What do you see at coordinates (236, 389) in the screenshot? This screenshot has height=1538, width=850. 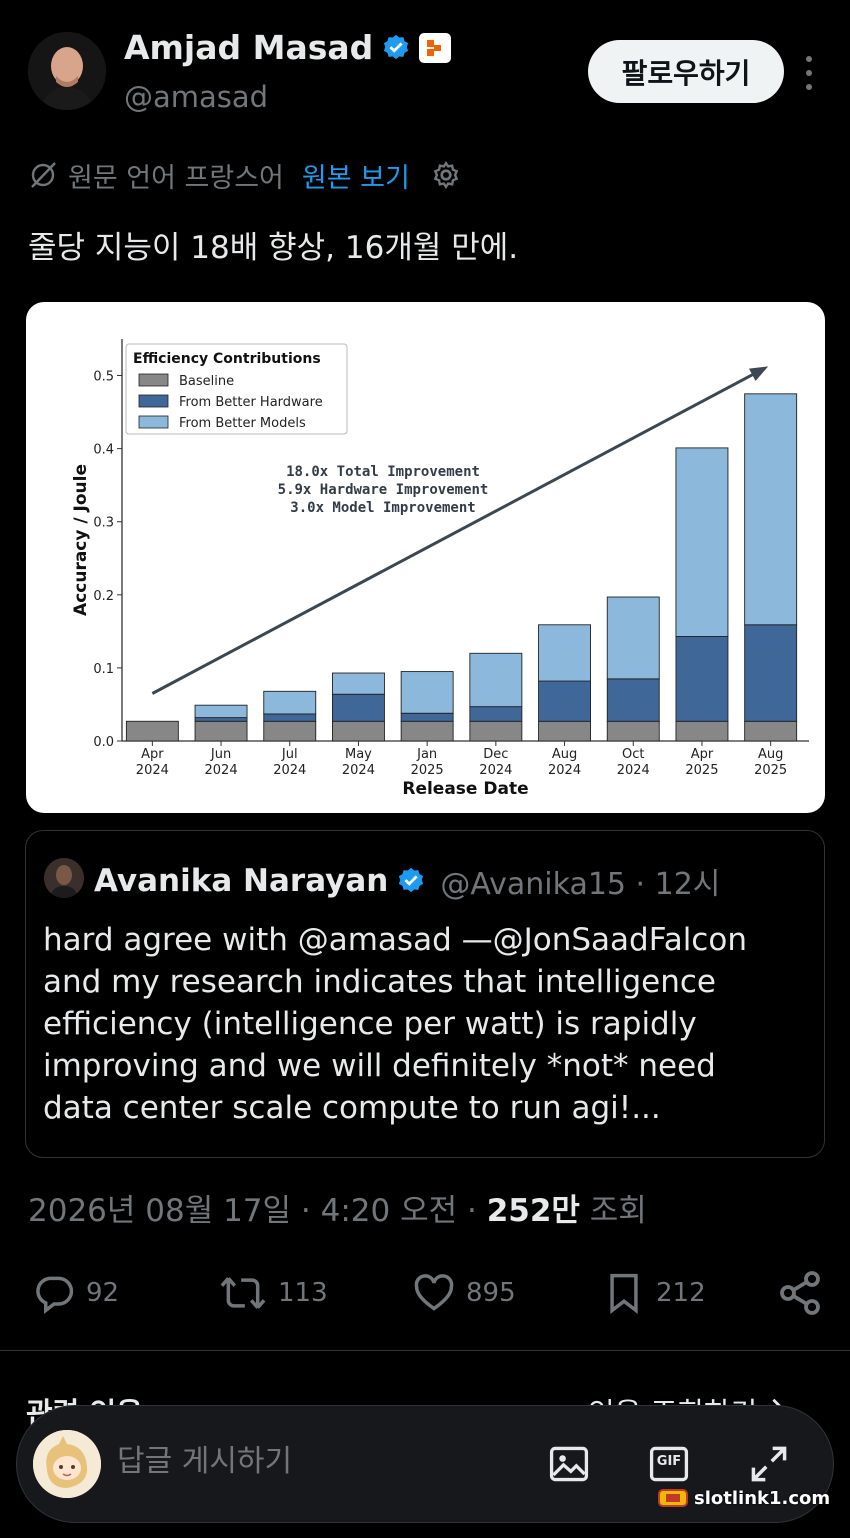 I see `legend-box` at bounding box center [236, 389].